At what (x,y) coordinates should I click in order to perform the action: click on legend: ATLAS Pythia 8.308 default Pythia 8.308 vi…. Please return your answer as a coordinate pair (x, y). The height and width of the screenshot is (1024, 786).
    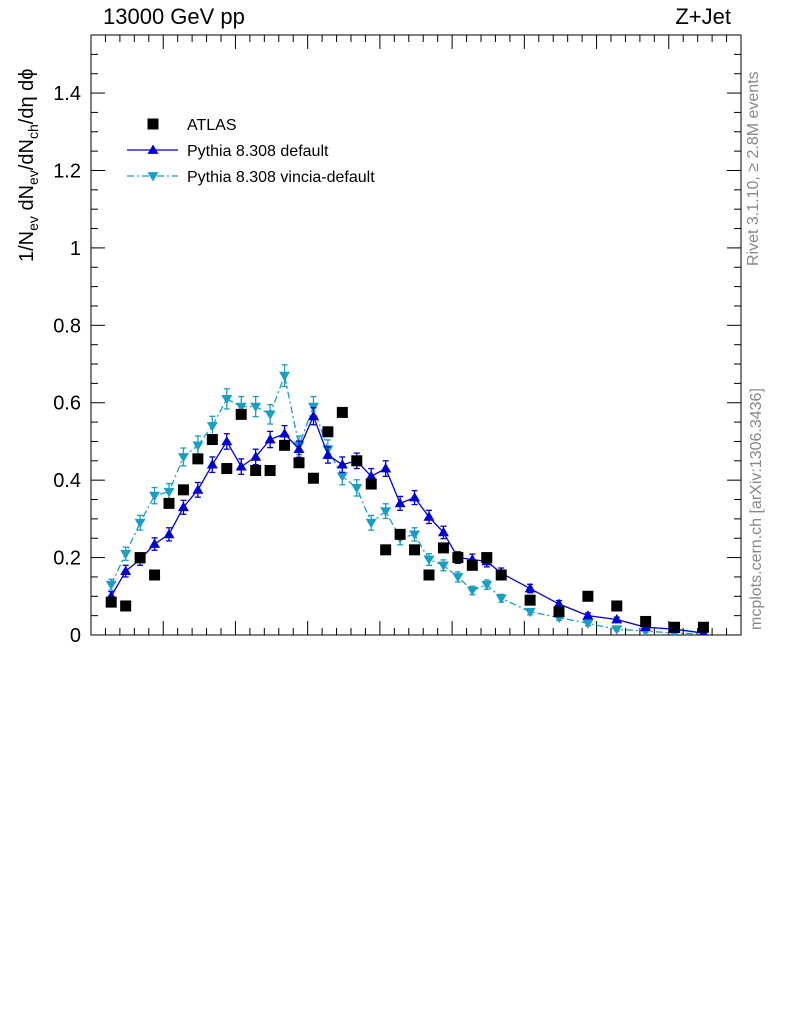
    Looking at the image, I should click on (251, 151).